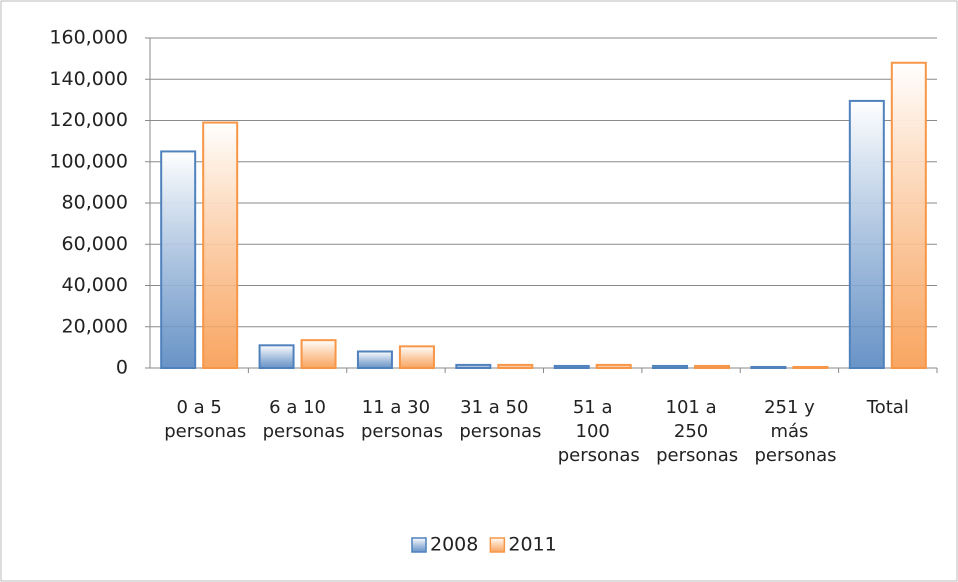 This screenshot has height=582, width=958. I want to click on x-tick-label: 101 a 250 personas, so click(697, 431).